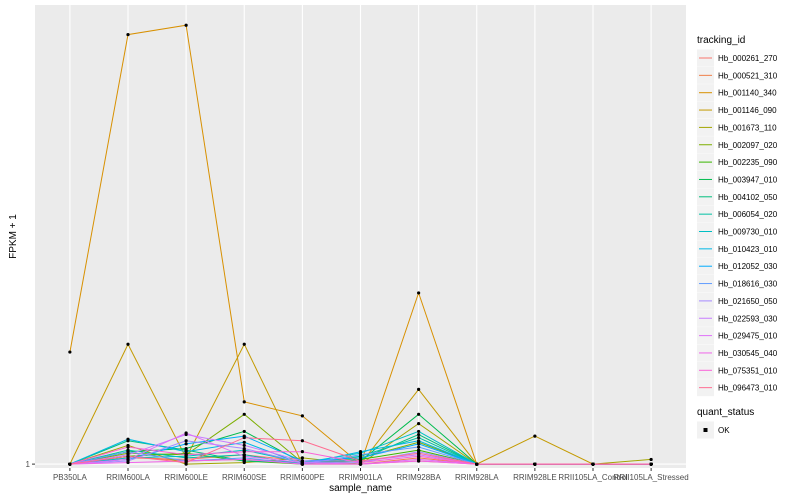 This screenshot has width=800, height=500. I want to click on legend-label: Hb_096473_010, so click(748, 388).